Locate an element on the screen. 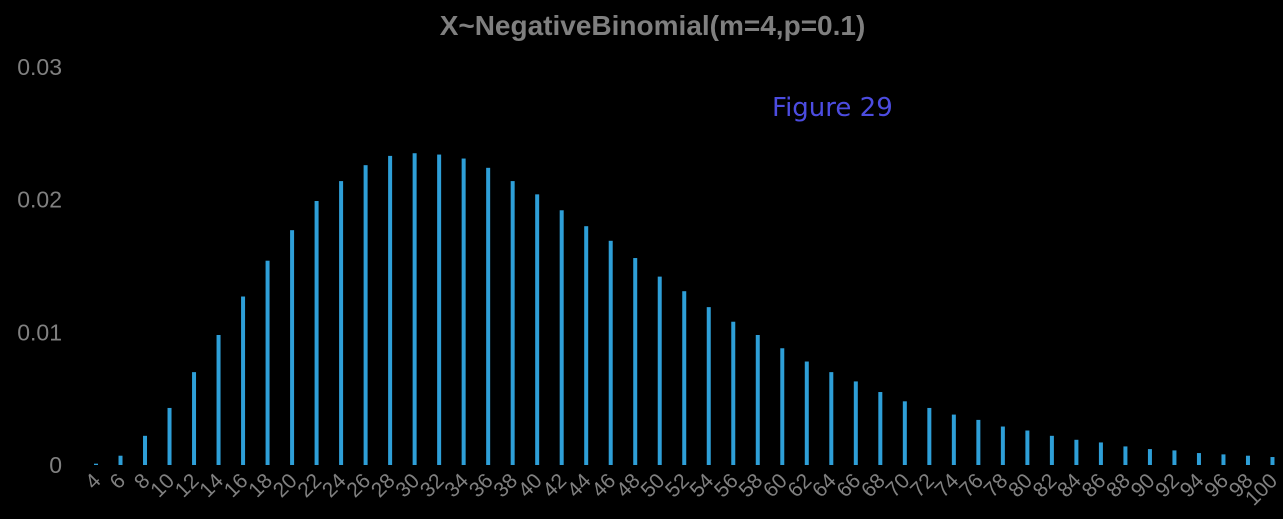 Image resolution: width=1283 pixels, height=519 pixels. y-tick-label: 0.02 is located at coordinates (39, 200).